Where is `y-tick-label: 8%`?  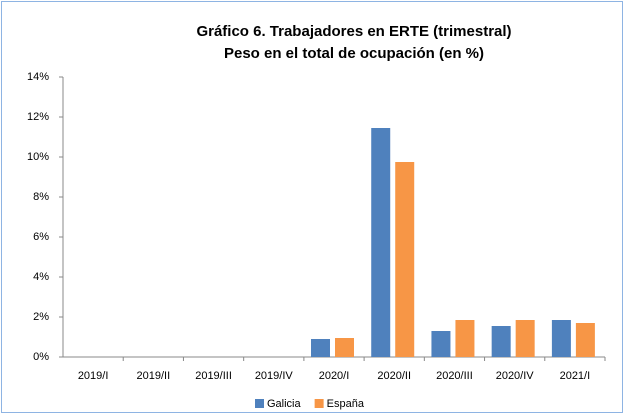
y-tick-label: 8% is located at coordinates (41, 197).